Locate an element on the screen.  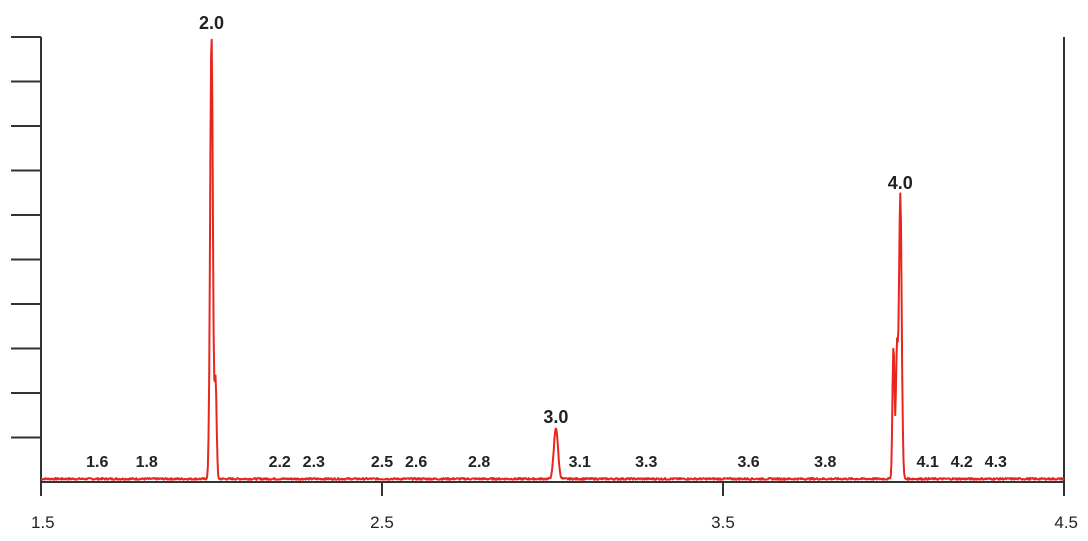
peak-label: 4.1 is located at coordinates (927, 462).